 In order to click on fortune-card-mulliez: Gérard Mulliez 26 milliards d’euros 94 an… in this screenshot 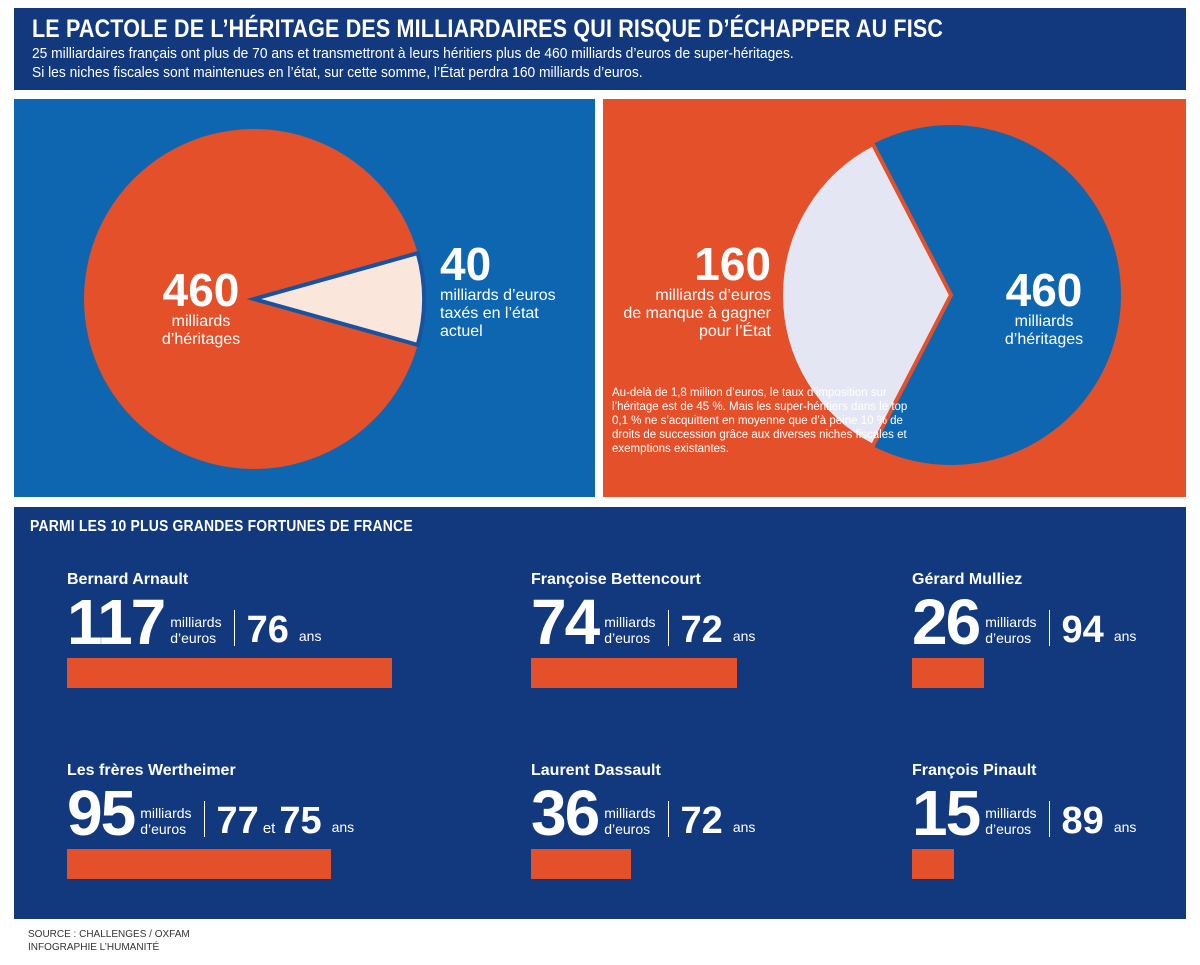, I will do `click(1024, 629)`.